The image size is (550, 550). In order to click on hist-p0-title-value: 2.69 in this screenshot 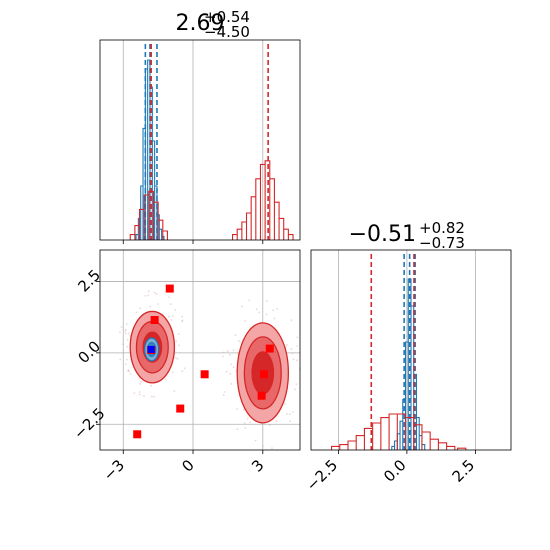, I will do `click(200, 23)`.